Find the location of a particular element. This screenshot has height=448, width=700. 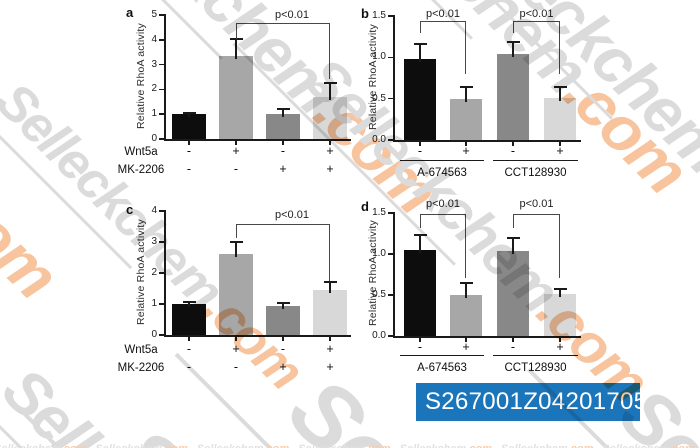

y-tick-label: 1 is located at coordinates (154, 303).